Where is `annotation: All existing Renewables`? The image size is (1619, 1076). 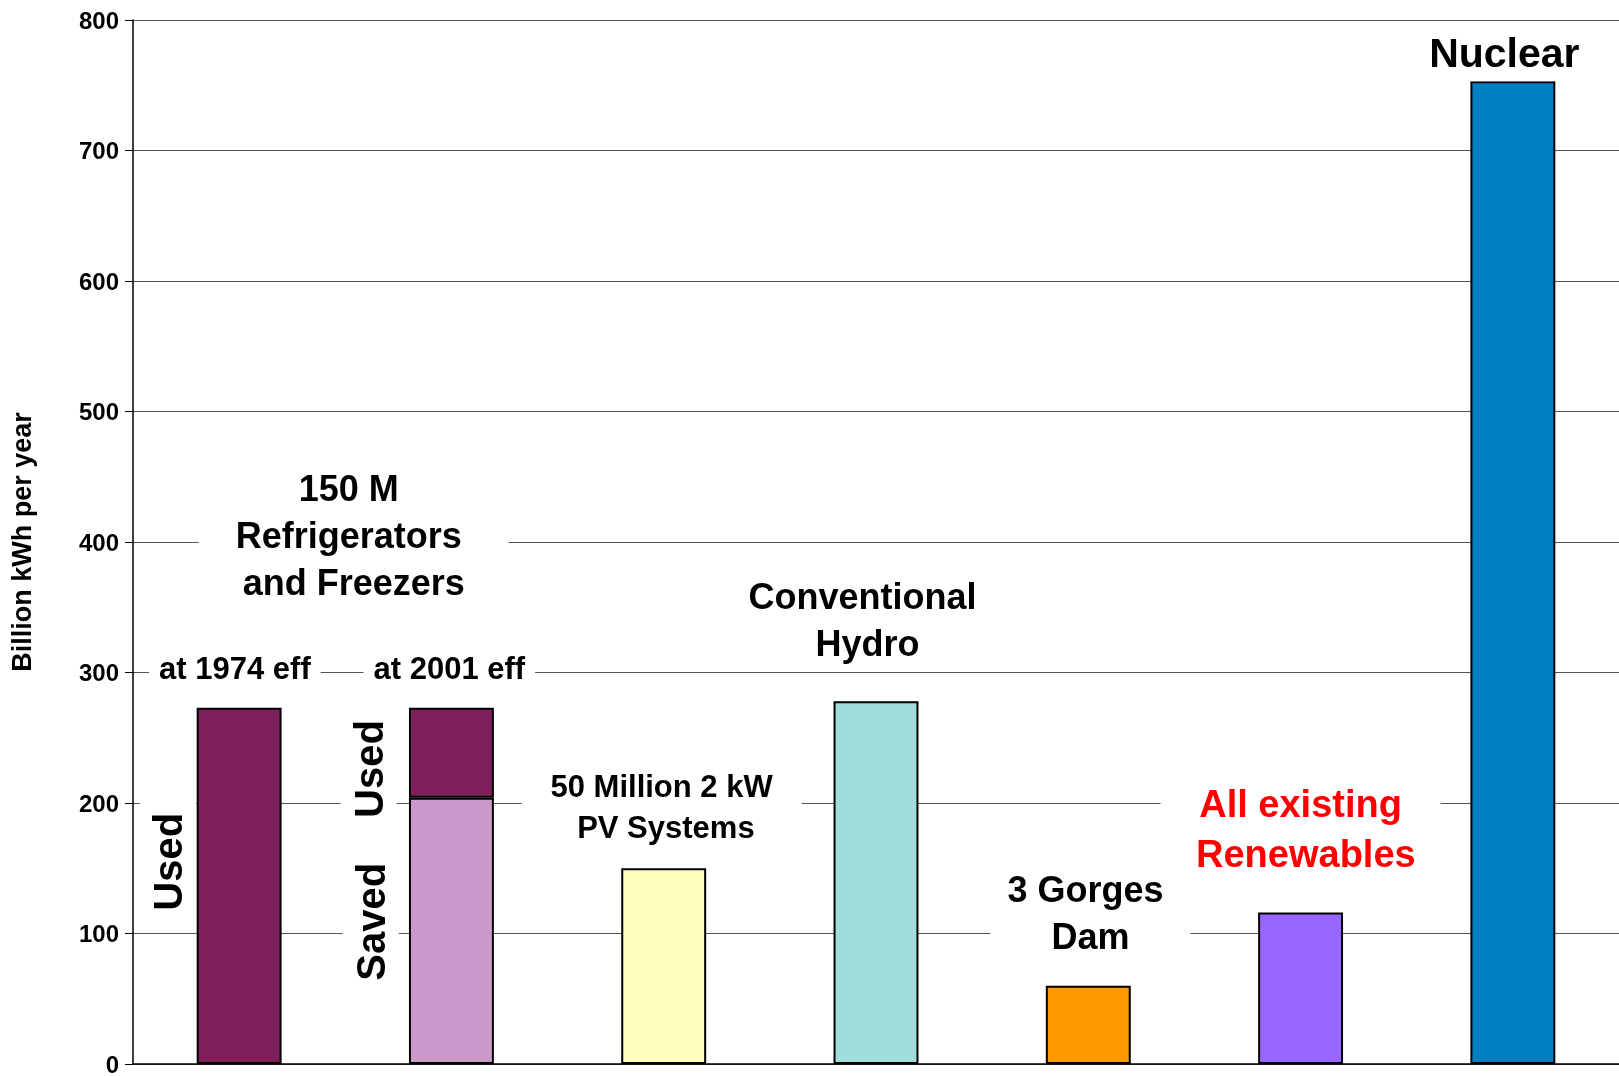
annotation: All existing Renewables is located at coordinates (1300, 829).